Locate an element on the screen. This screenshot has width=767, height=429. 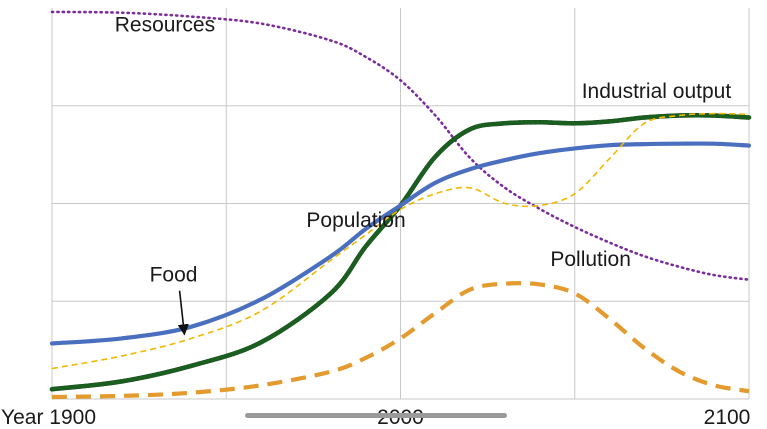
label-pollution: Pollution is located at coordinates (590, 259).